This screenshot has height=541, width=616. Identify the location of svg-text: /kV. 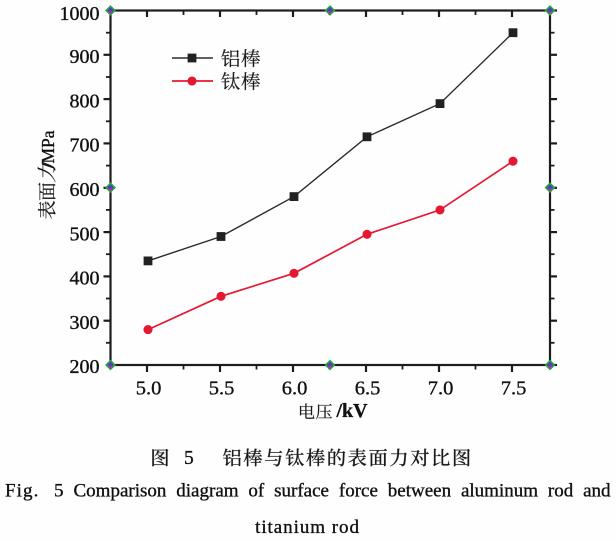
(352, 411).